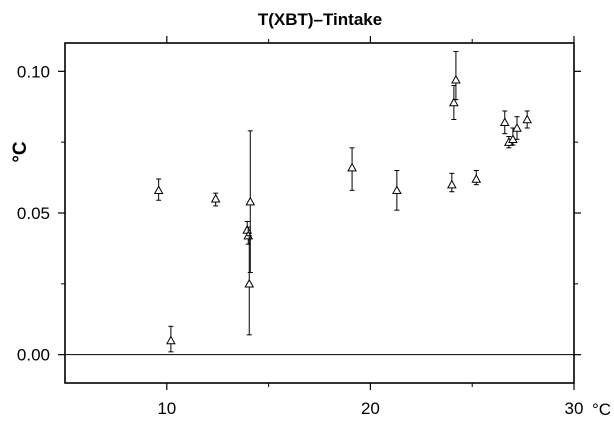 The height and width of the screenshot is (426, 614). What do you see at coordinates (574, 408) in the screenshot?
I see `x-tick-label: 30` at bounding box center [574, 408].